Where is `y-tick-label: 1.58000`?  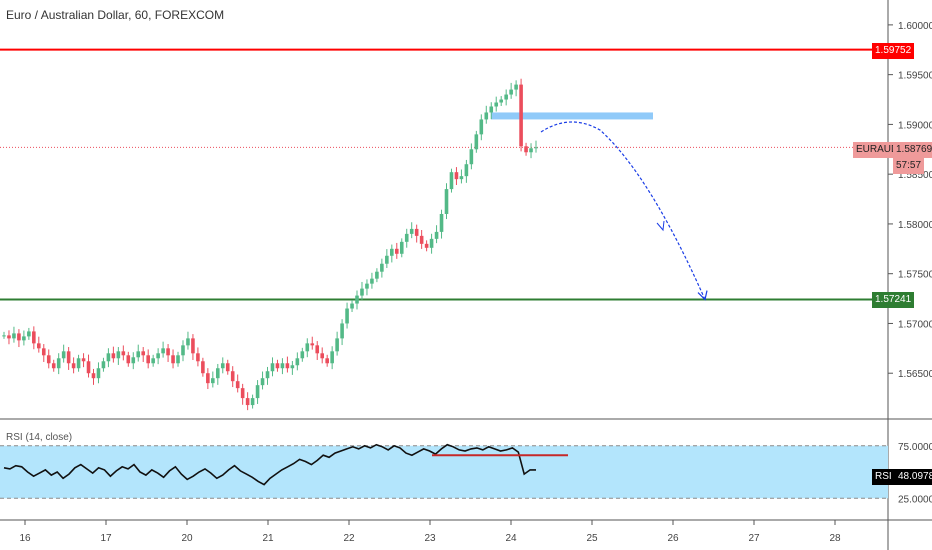 y-tick-label: 1.58000 is located at coordinates (915, 225).